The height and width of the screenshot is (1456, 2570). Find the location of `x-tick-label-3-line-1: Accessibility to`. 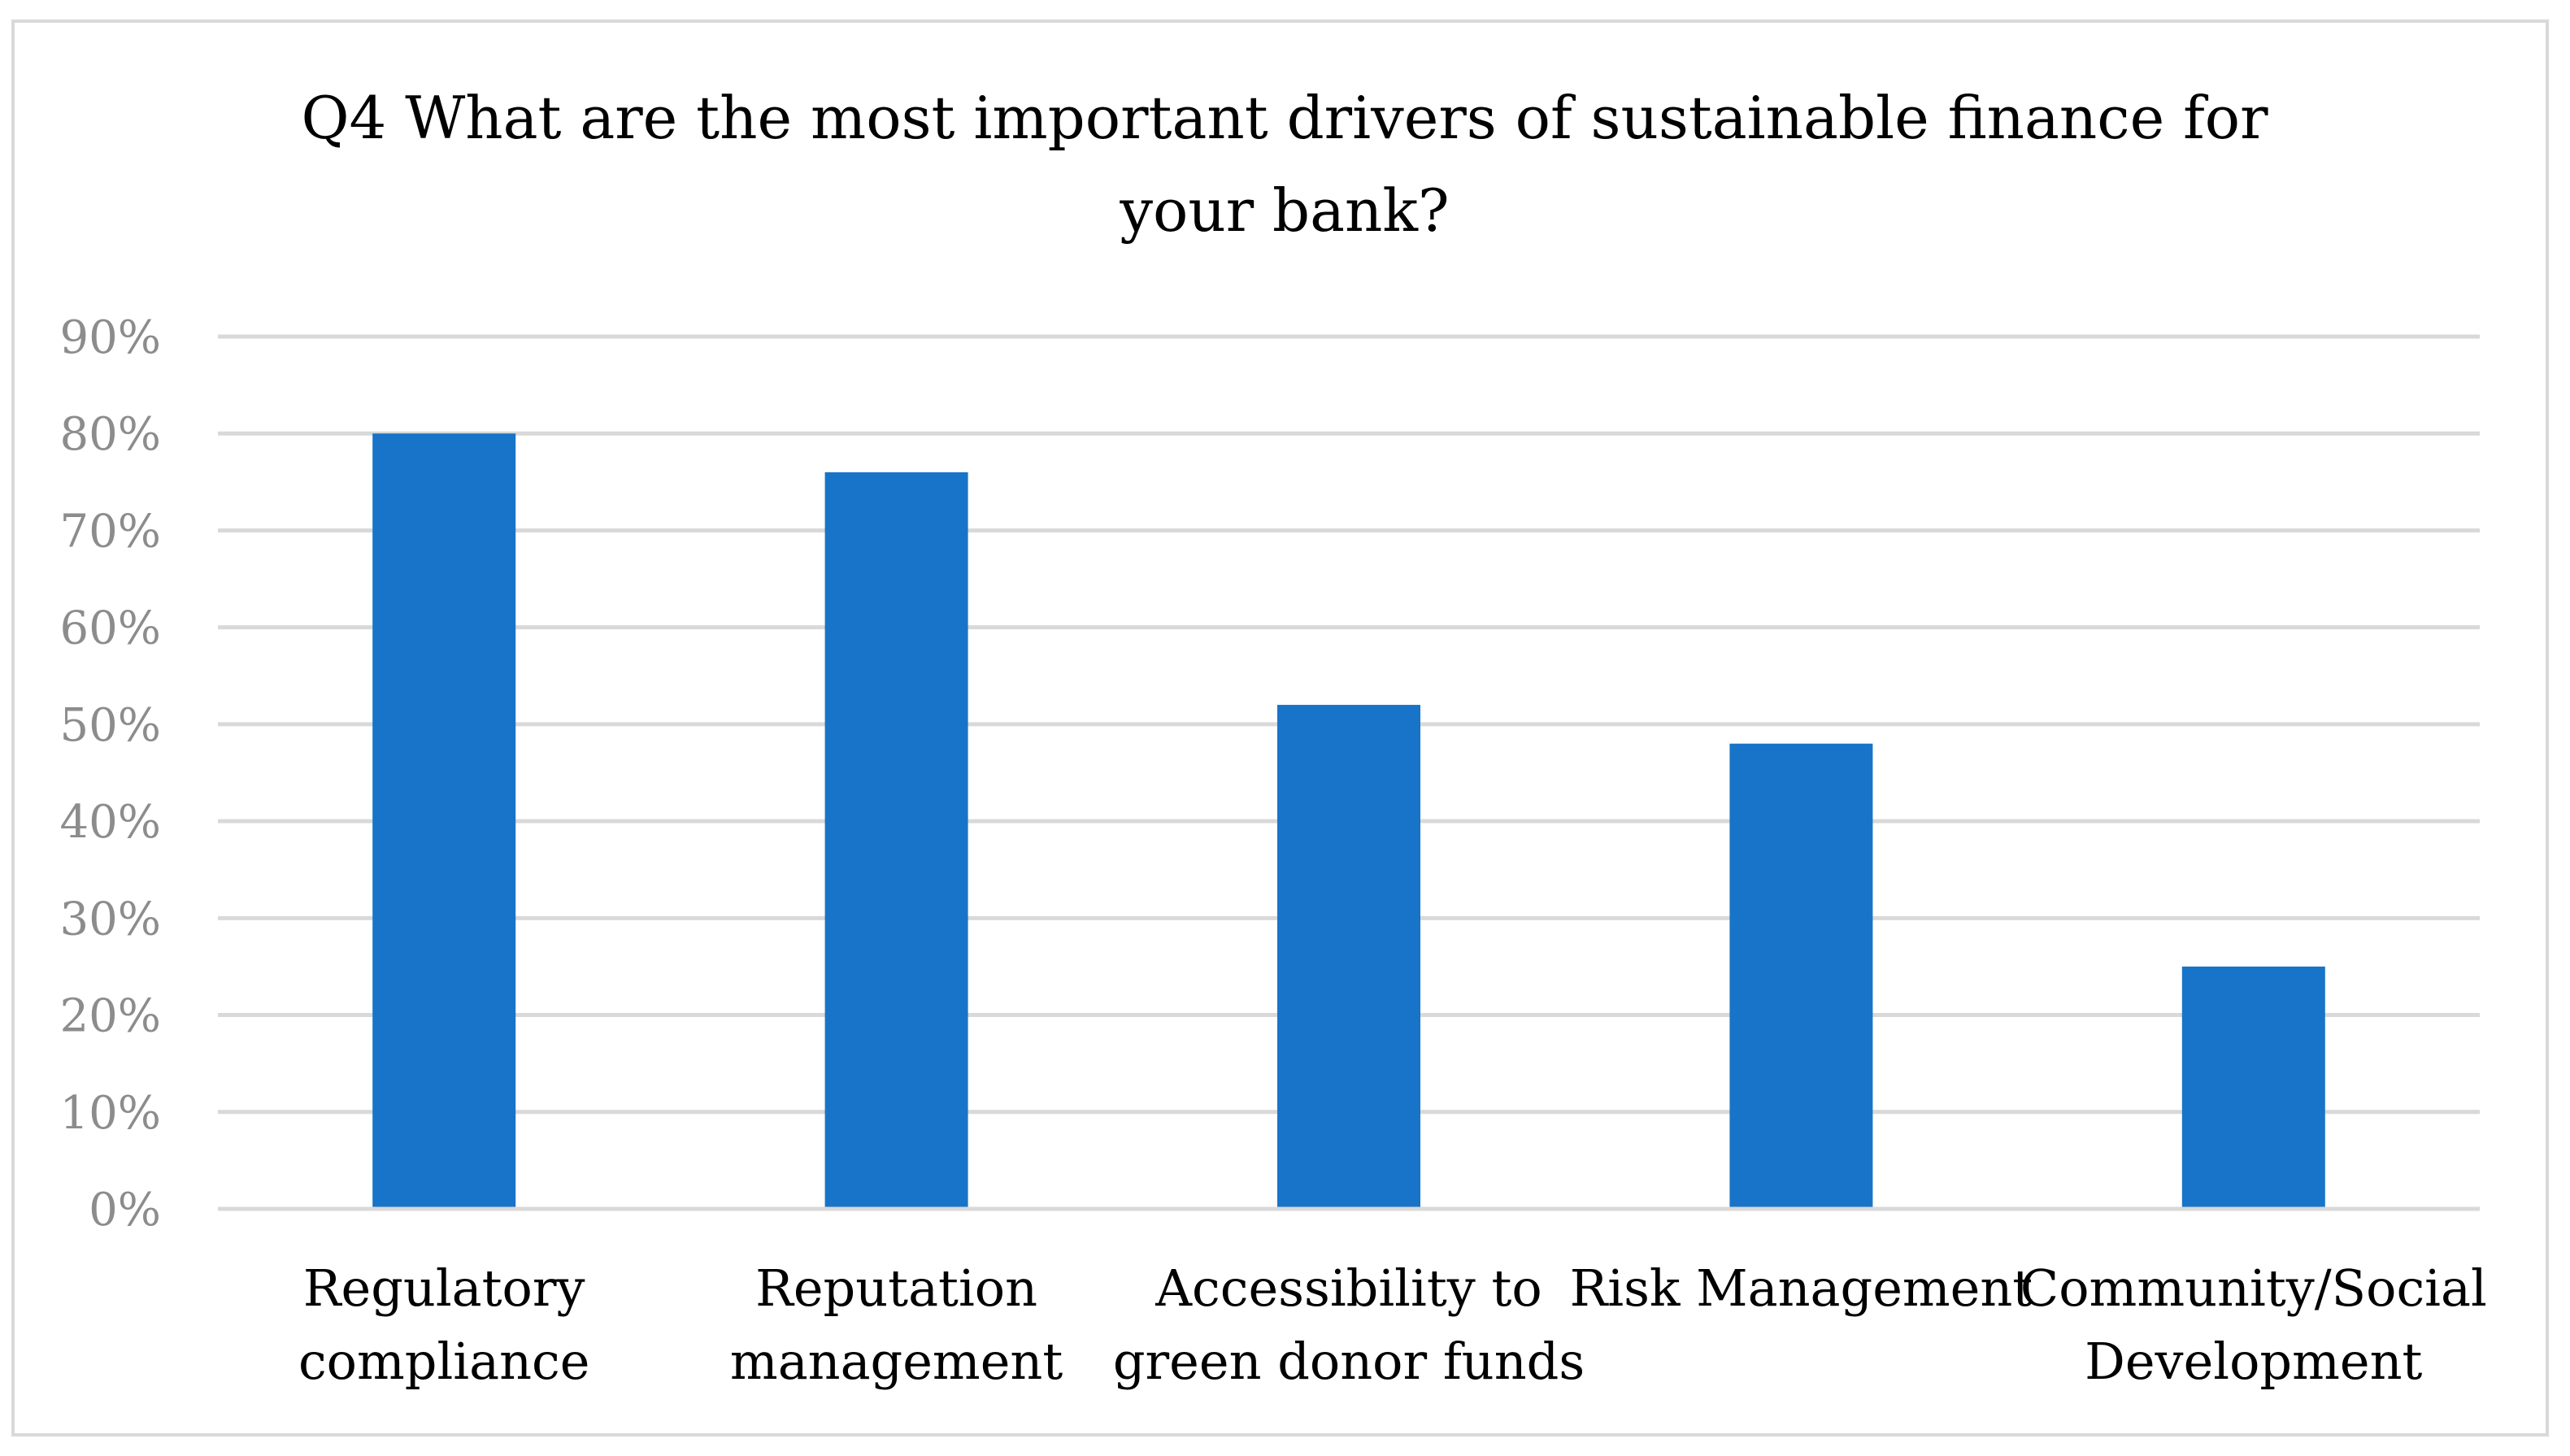

x-tick-label-3-line-1: Accessibility to is located at coordinates (1348, 1288).